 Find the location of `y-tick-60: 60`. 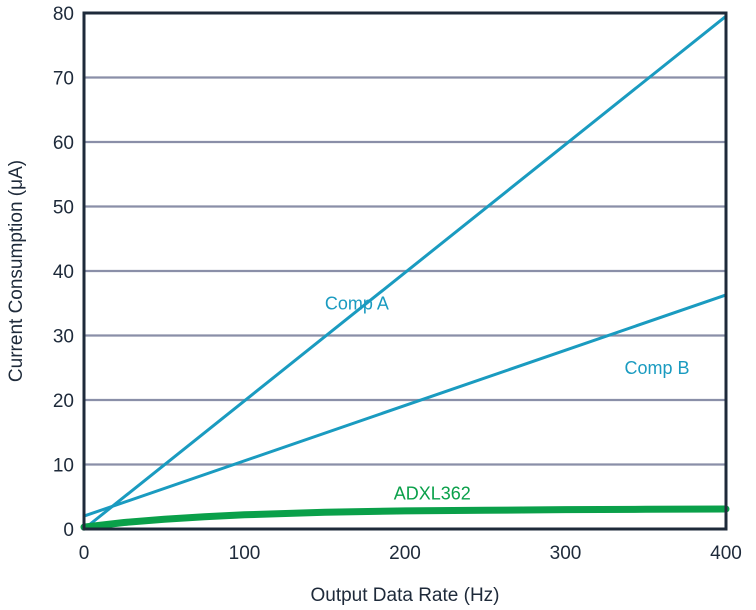

y-tick-60: 60 is located at coordinates (63, 143).